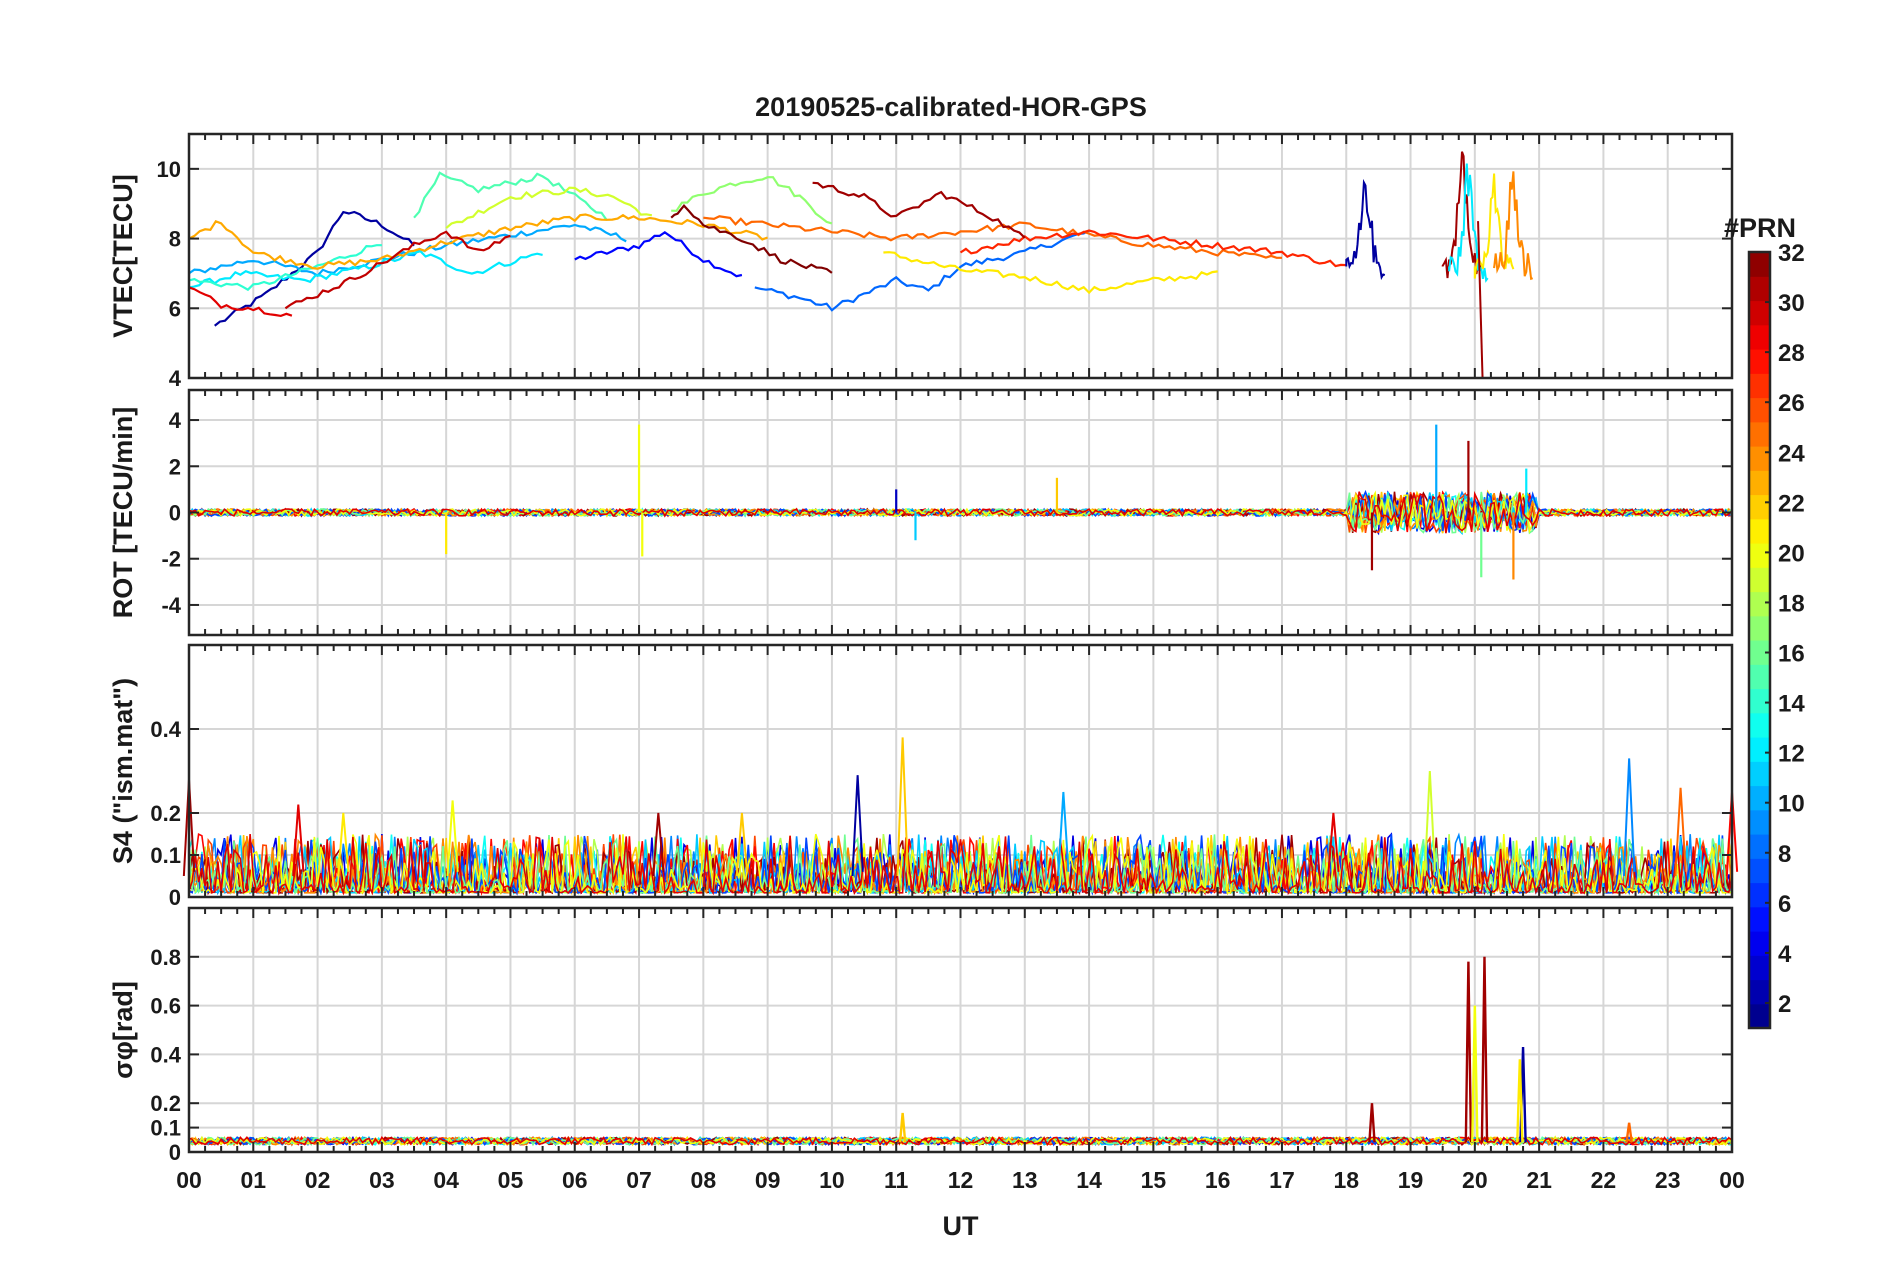 This screenshot has height=1277, width=1902. Describe the element at coordinates (511, 1180) in the screenshot. I see `x-tick-label: 05` at that location.